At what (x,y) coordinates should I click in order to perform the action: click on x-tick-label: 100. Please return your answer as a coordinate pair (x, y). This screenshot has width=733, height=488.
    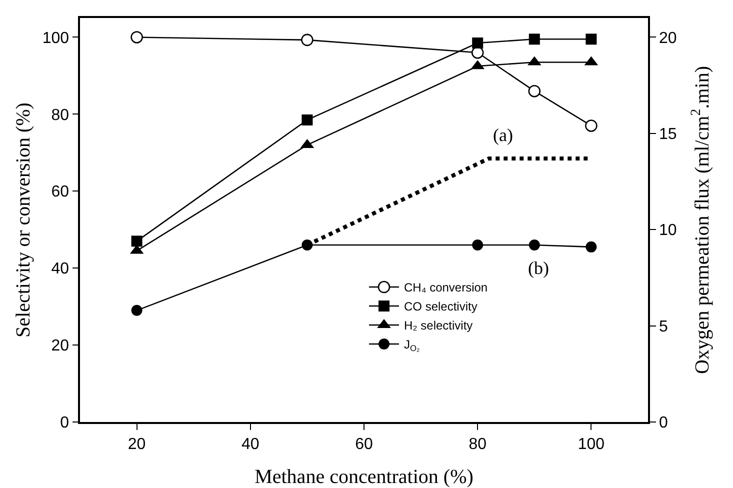
    Looking at the image, I should click on (591, 444).